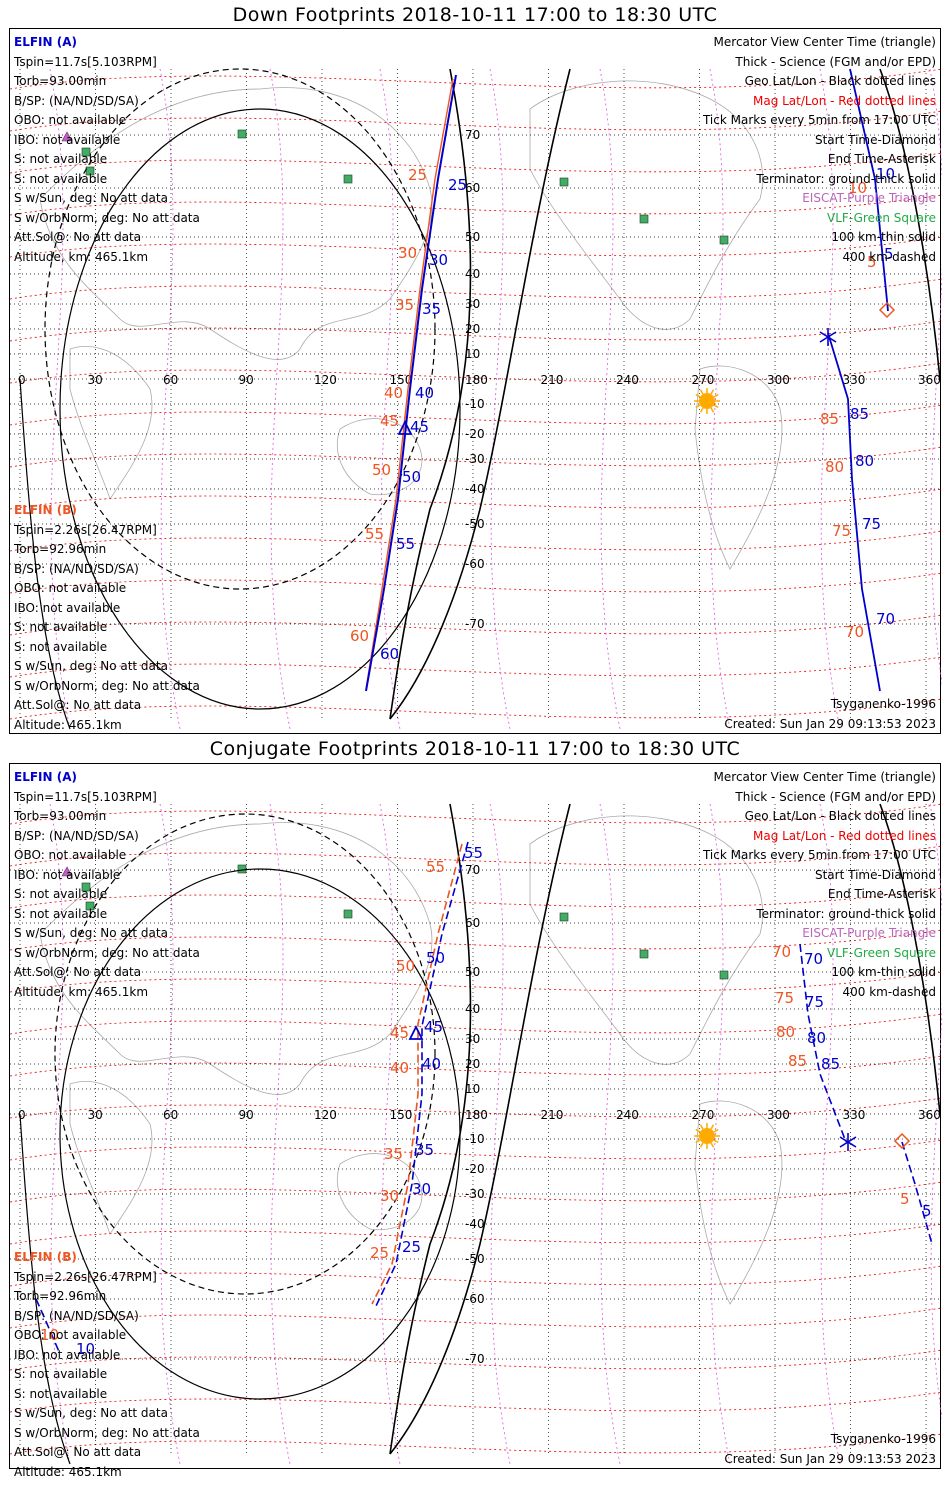  What do you see at coordinates (552, 1115) in the screenshot?
I see `lon-tick-label: 210` at bounding box center [552, 1115].